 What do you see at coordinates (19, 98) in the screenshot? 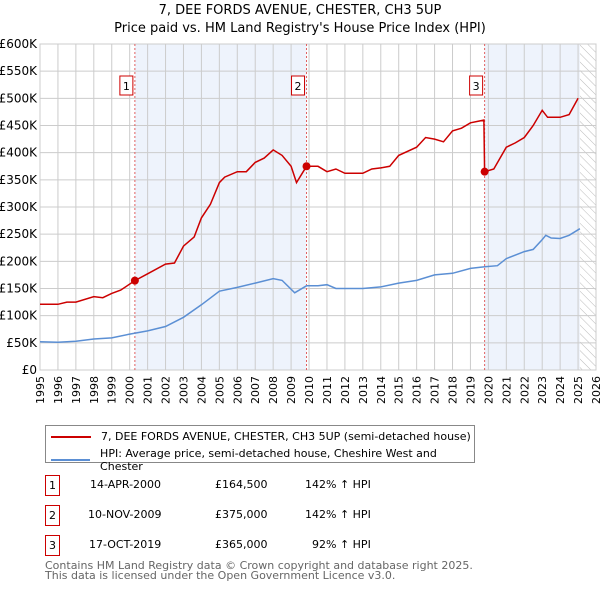
I see `y-tick-label: £500K` at bounding box center [19, 98].